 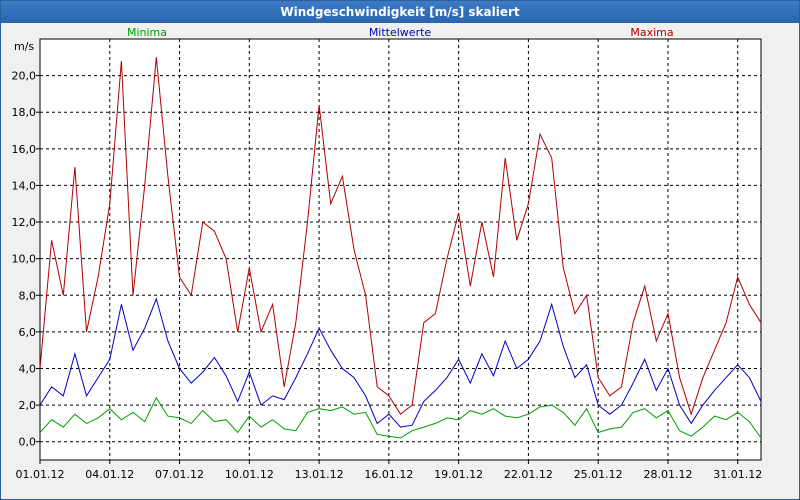 What do you see at coordinates (388, 474) in the screenshot?
I see `x-tick-label: 16.01.12` at bounding box center [388, 474].